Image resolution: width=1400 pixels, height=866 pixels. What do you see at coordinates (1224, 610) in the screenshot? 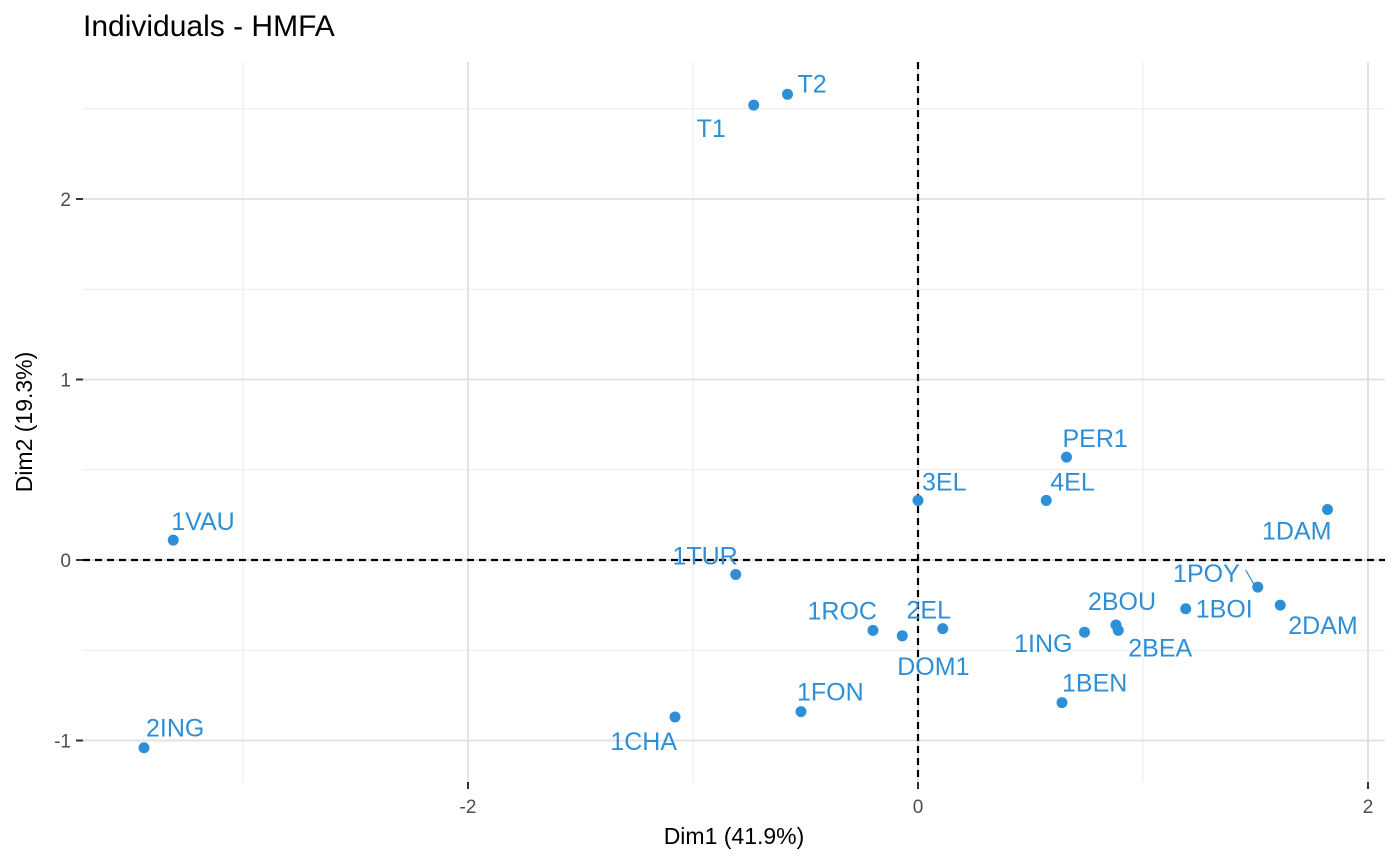
I see `point-label-1boi: 1BOI` at bounding box center [1224, 610].